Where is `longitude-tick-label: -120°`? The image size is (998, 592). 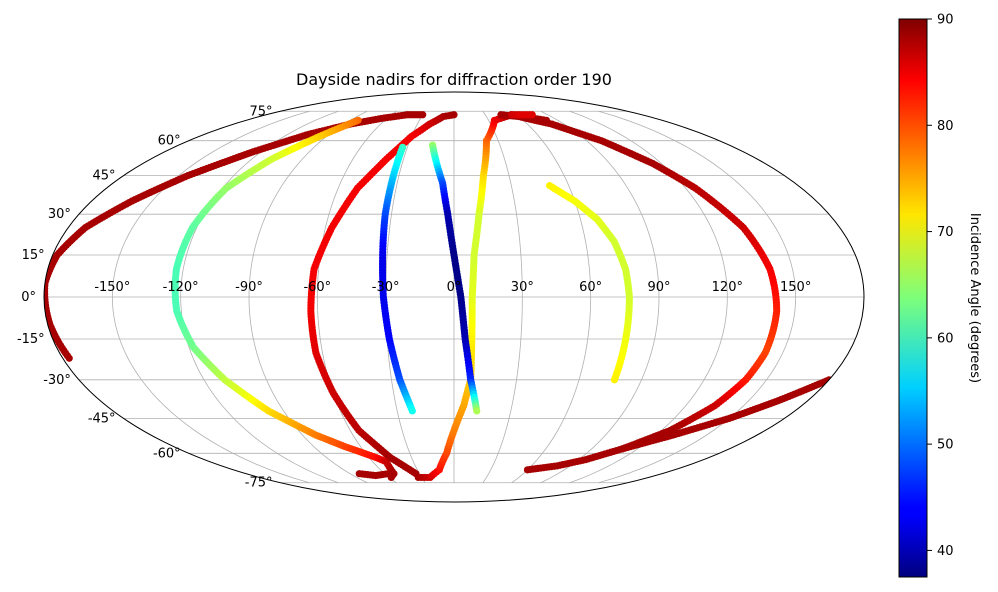 longitude-tick-label: -120° is located at coordinates (181, 287).